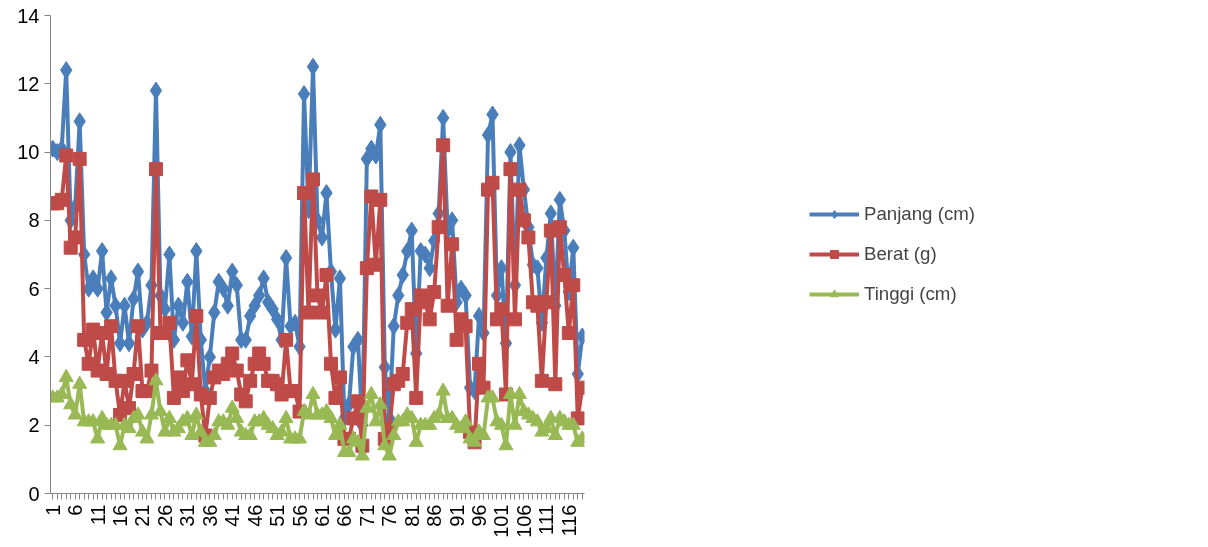 This screenshot has height=547, width=1208. What do you see at coordinates (546, 519) in the screenshot?
I see `x-tick-label: 111` at bounding box center [546, 519].